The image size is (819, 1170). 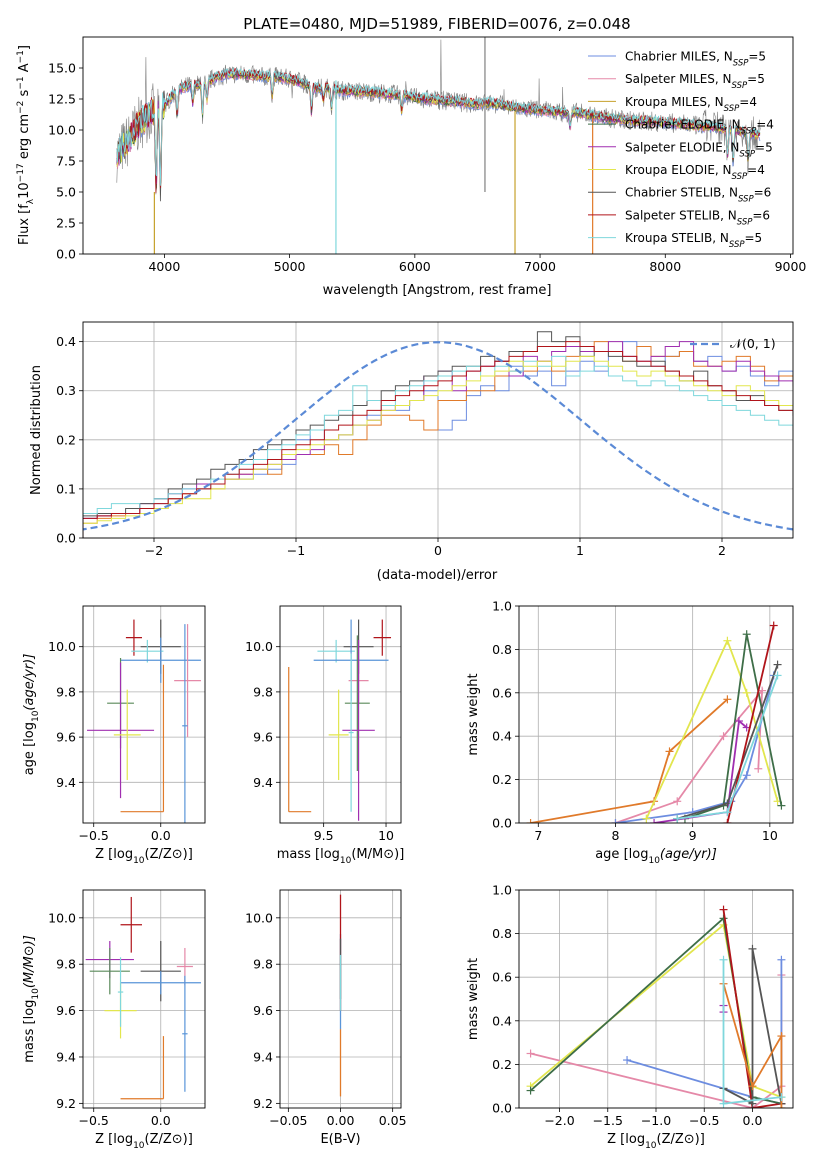 What do you see at coordinates (377, 854) in the screenshot?
I see `label-span: (M/M⊙)]` at bounding box center [377, 854].